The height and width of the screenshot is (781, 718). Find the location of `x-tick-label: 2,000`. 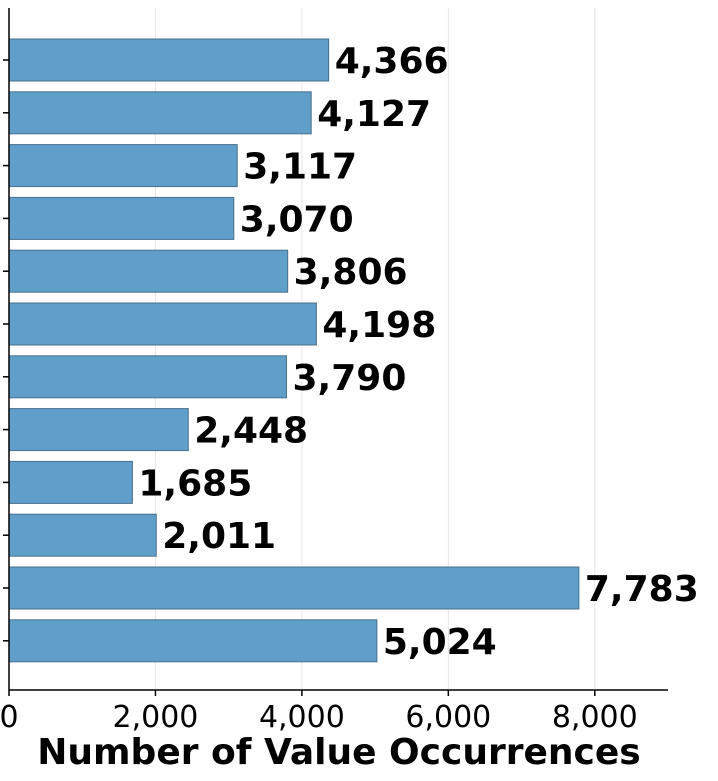

x-tick-label: 2,000 is located at coordinates (155, 717).